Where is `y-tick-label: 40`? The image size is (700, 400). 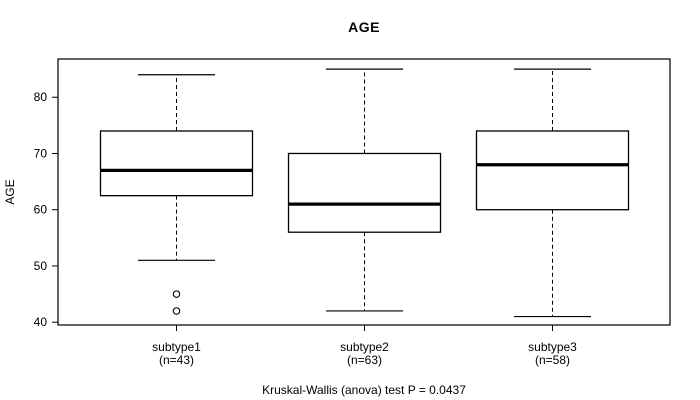
y-tick-label: 40 is located at coordinates (41, 322).